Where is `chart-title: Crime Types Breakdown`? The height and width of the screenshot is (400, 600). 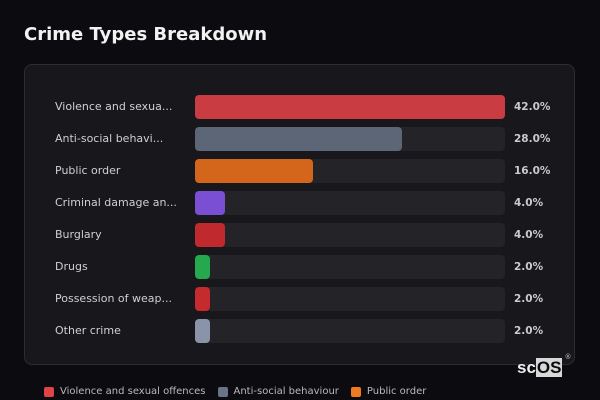
chart-title: Crime Types Breakdown is located at coordinates (146, 34).